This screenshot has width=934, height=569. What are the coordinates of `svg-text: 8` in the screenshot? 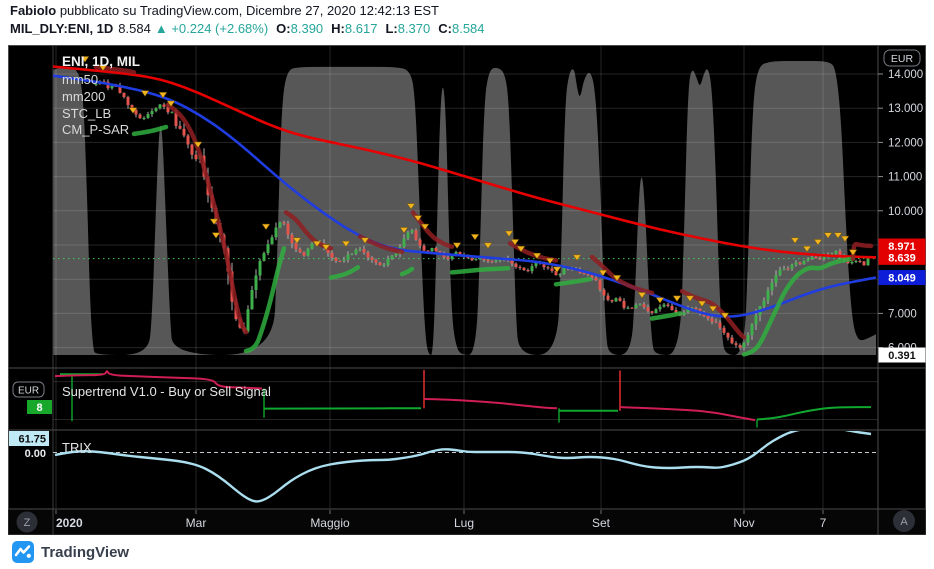 It's located at (39, 408).